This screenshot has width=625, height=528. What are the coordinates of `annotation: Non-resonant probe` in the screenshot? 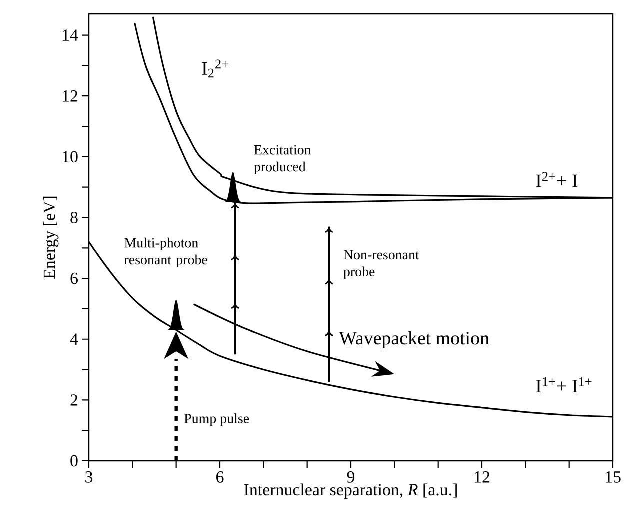 It's located at (382, 265).